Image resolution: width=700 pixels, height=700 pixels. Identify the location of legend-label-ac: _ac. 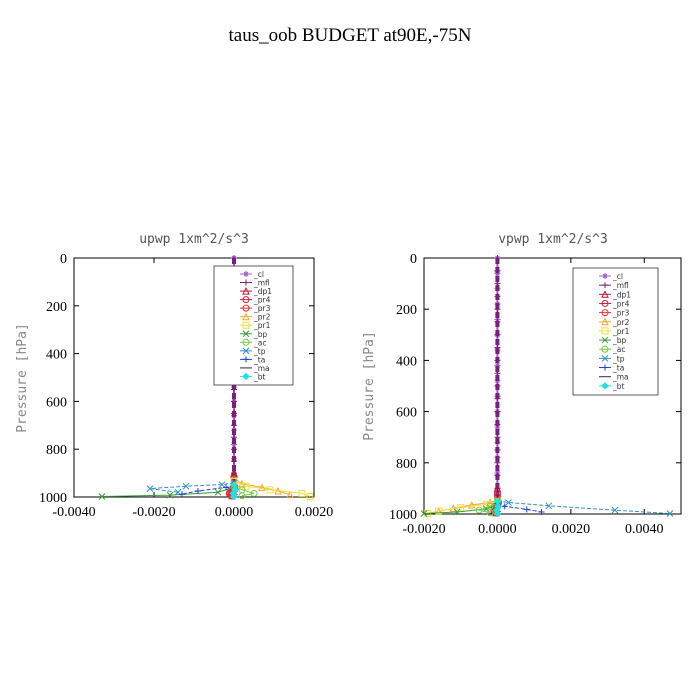
(259, 342).